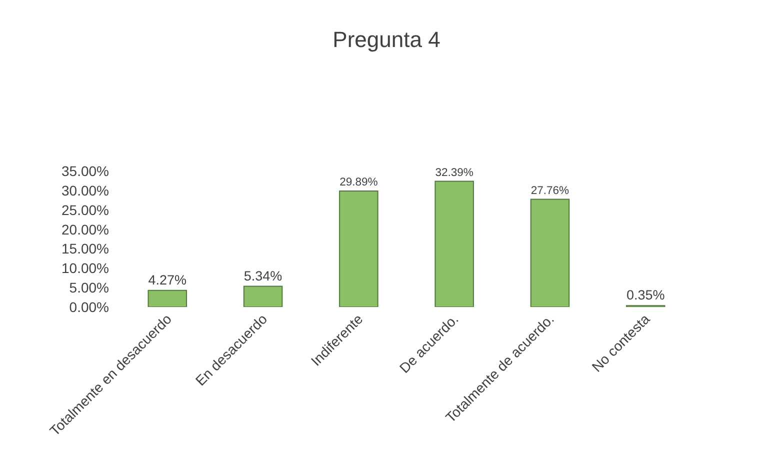 The width and height of the screenshot is (773, 449). Describe the element at coordinates (89, 287) in the screenshot. I see `y-tick-label: 5.00%` at that location.